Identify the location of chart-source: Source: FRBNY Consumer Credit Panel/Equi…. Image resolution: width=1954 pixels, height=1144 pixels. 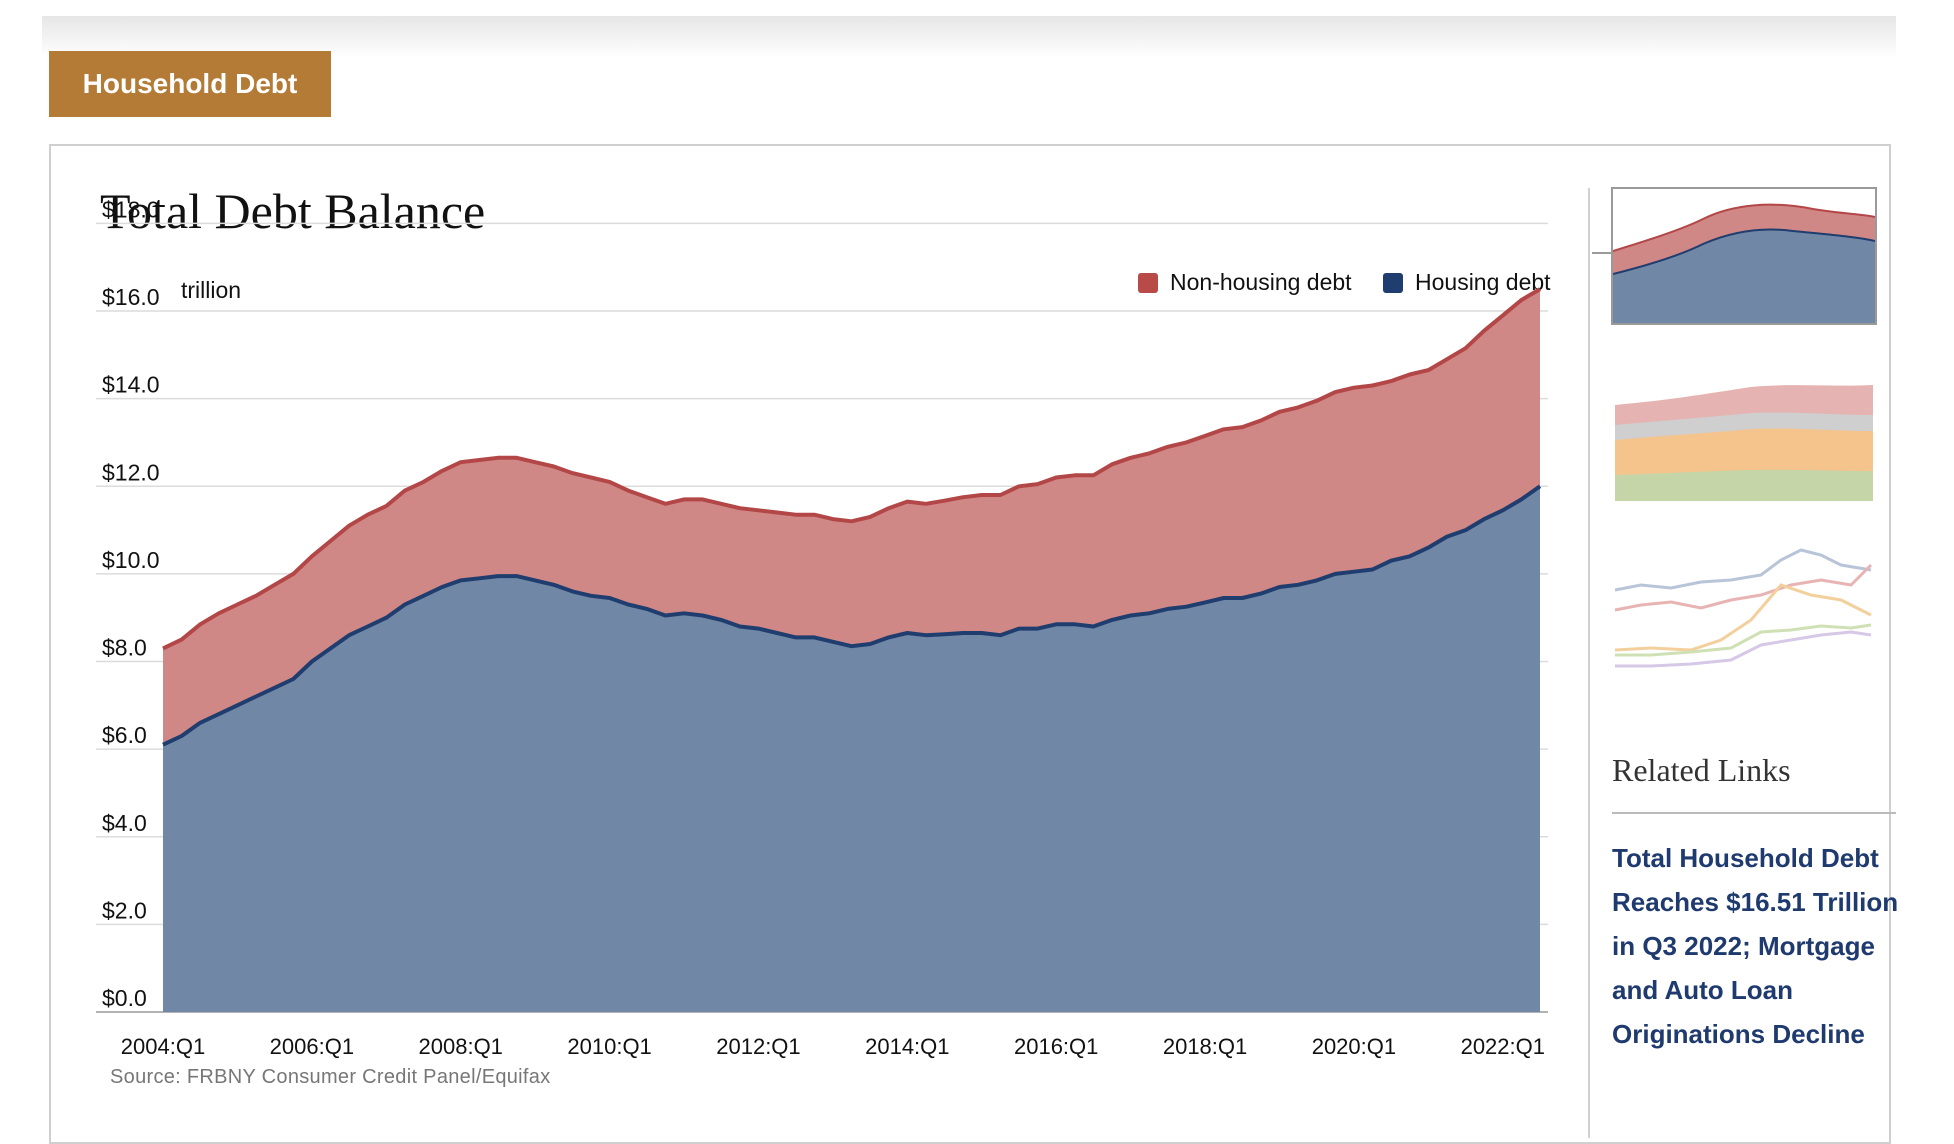
(330, 1077).